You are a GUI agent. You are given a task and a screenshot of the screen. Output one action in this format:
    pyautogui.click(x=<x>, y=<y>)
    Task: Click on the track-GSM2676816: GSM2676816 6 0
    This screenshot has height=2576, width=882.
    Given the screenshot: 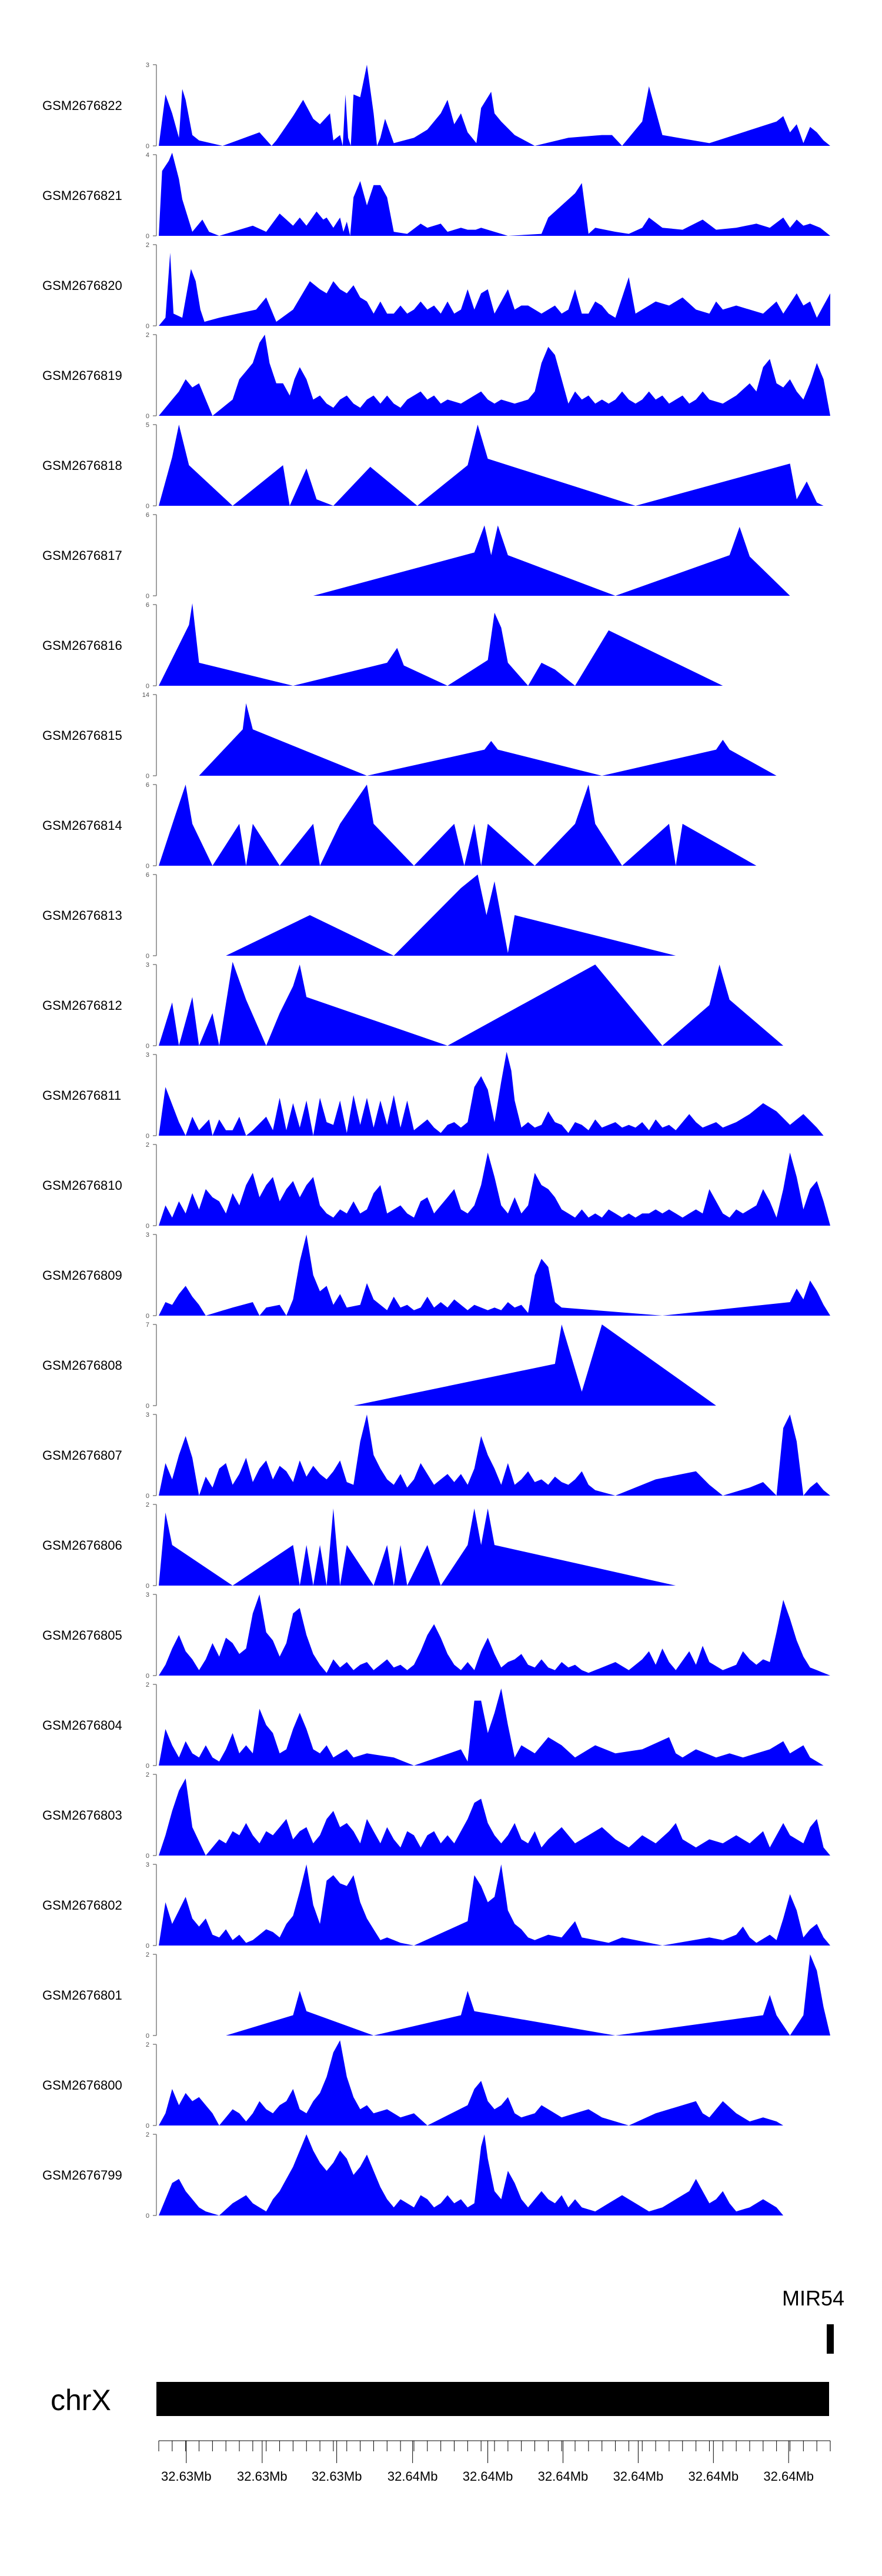 What is the action you would take?
    pyautogui.click(x=382, y=646)
    